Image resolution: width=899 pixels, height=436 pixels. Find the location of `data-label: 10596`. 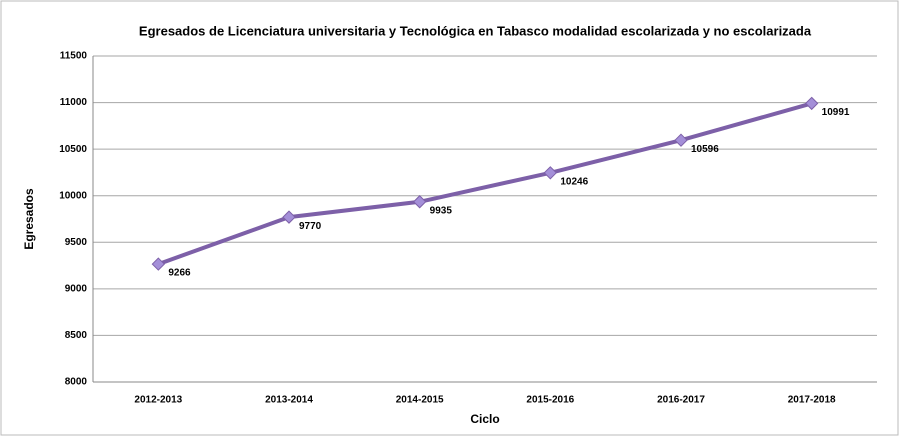

data-label: 10596 is located at coordinates (705, 149).